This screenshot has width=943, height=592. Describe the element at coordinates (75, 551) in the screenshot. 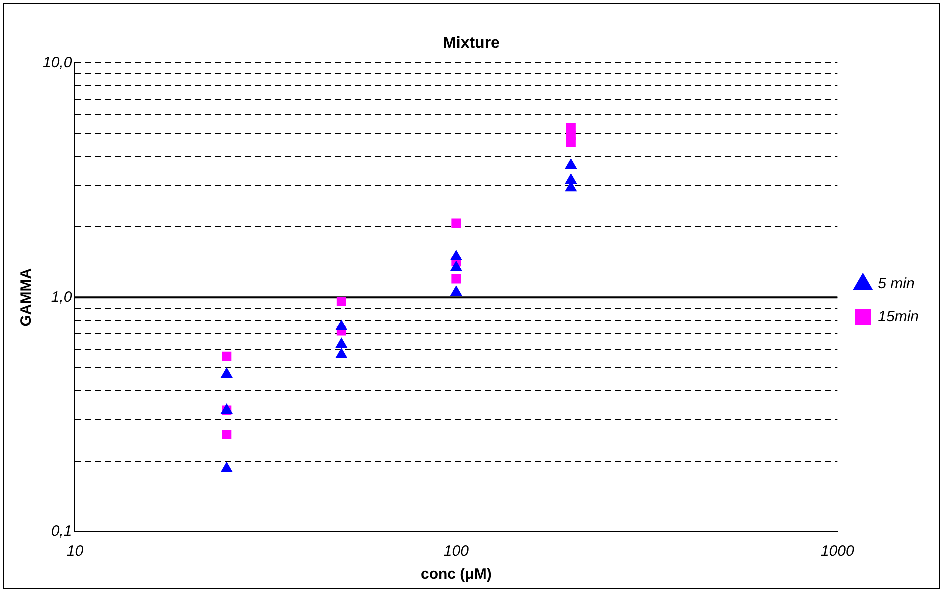

I see `x-tick-label: 10` at that location.